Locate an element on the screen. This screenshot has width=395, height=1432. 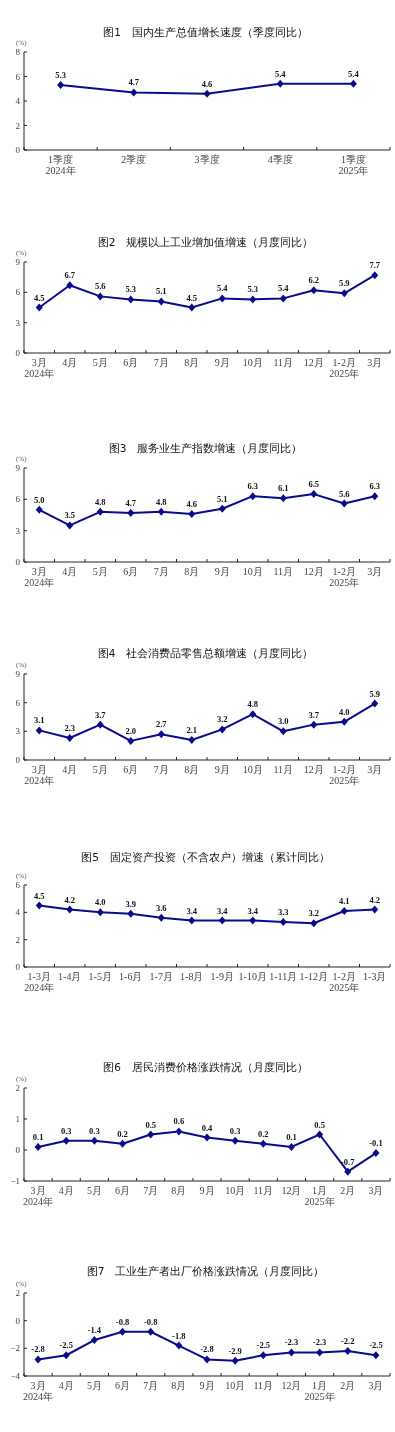
data-label: -2.9 is located at coordinates (235, 1350).